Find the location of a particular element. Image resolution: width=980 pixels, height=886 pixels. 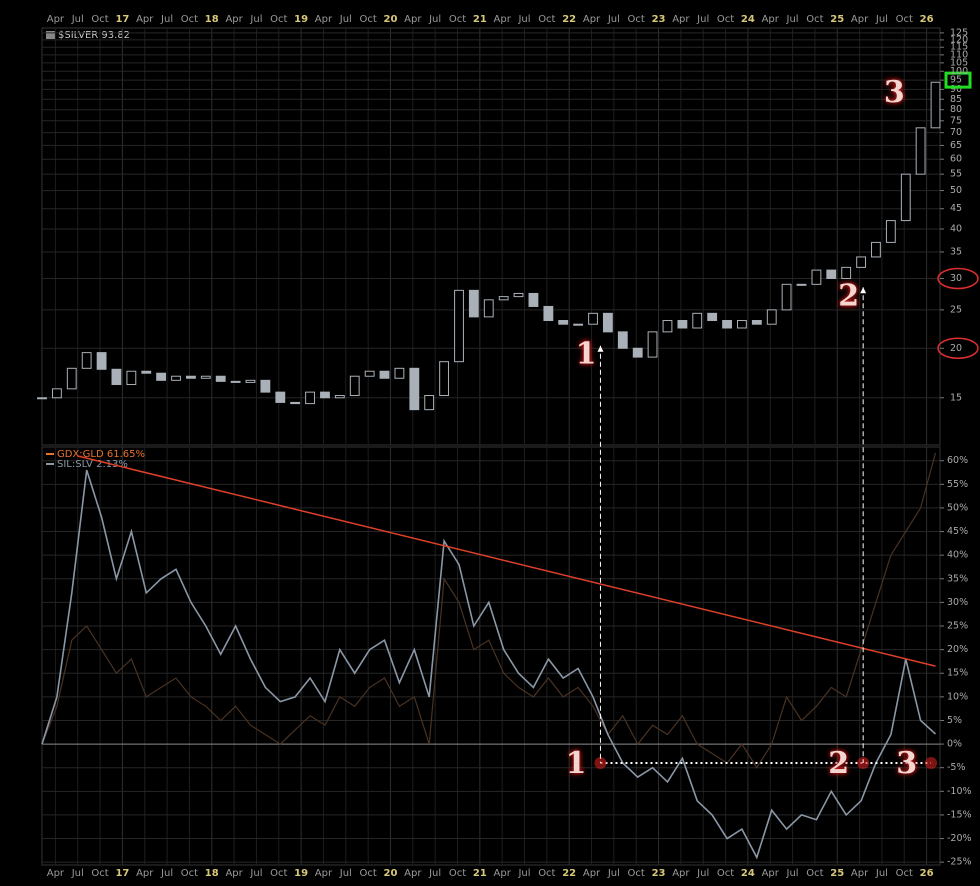

y-tick-label: 90 is located at coordinates (956, 89).